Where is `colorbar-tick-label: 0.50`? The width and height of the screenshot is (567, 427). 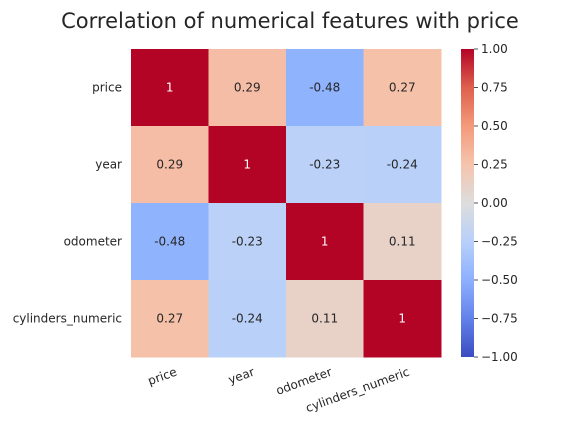 colorbar-tick-label: 0.50 is located at coordinates (494, 126).